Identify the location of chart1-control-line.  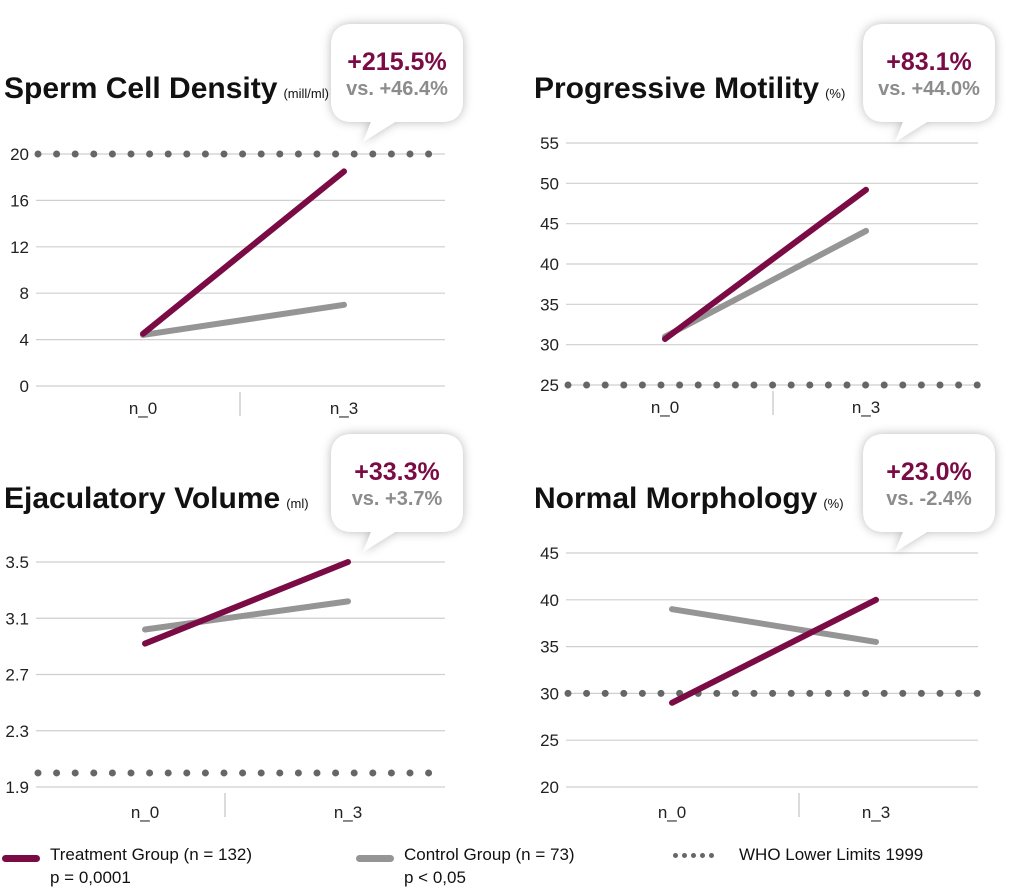
(243, 319).